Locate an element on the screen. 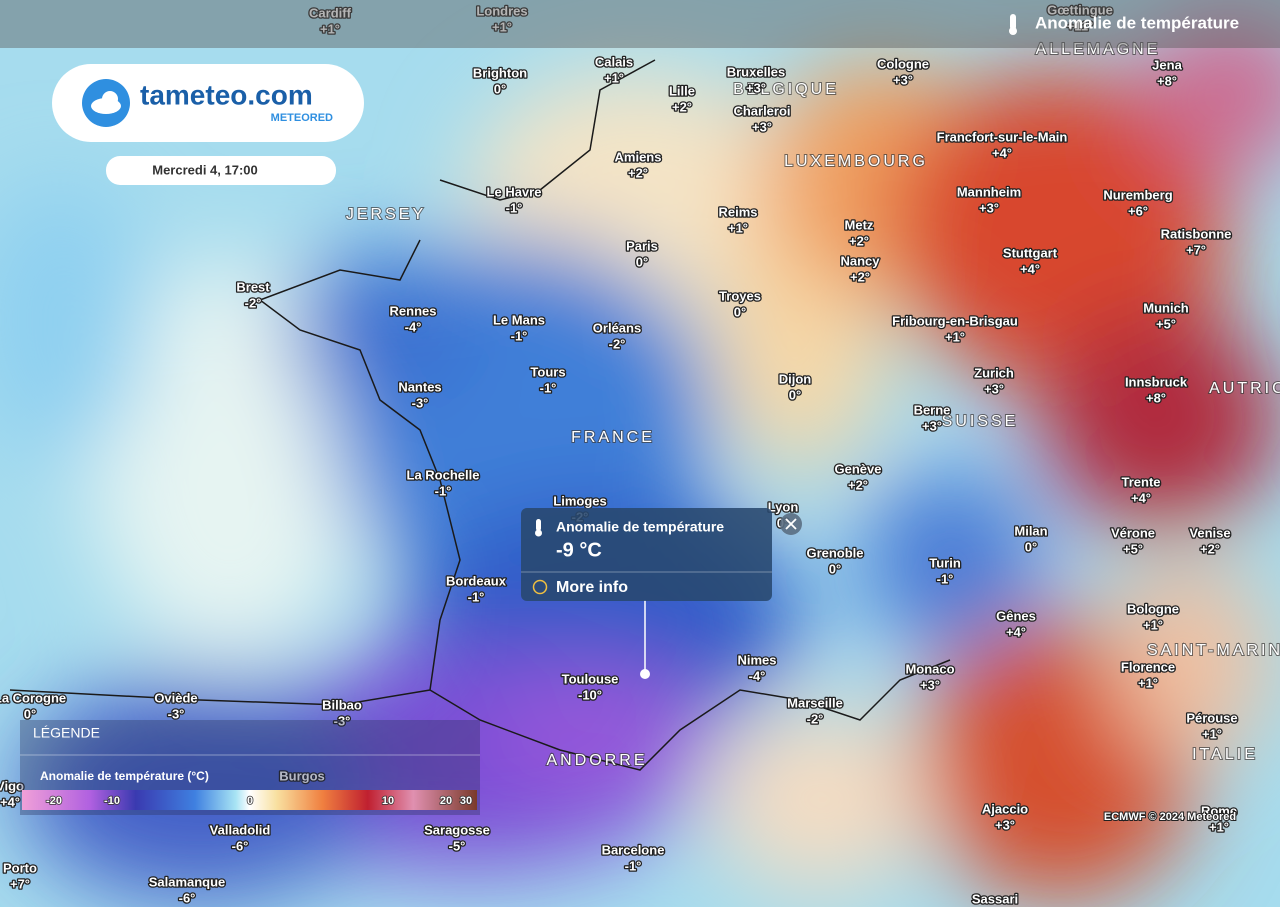 This screenshot has height=912, width=1280. city-value: -6° is located at coordinates (240, 845).